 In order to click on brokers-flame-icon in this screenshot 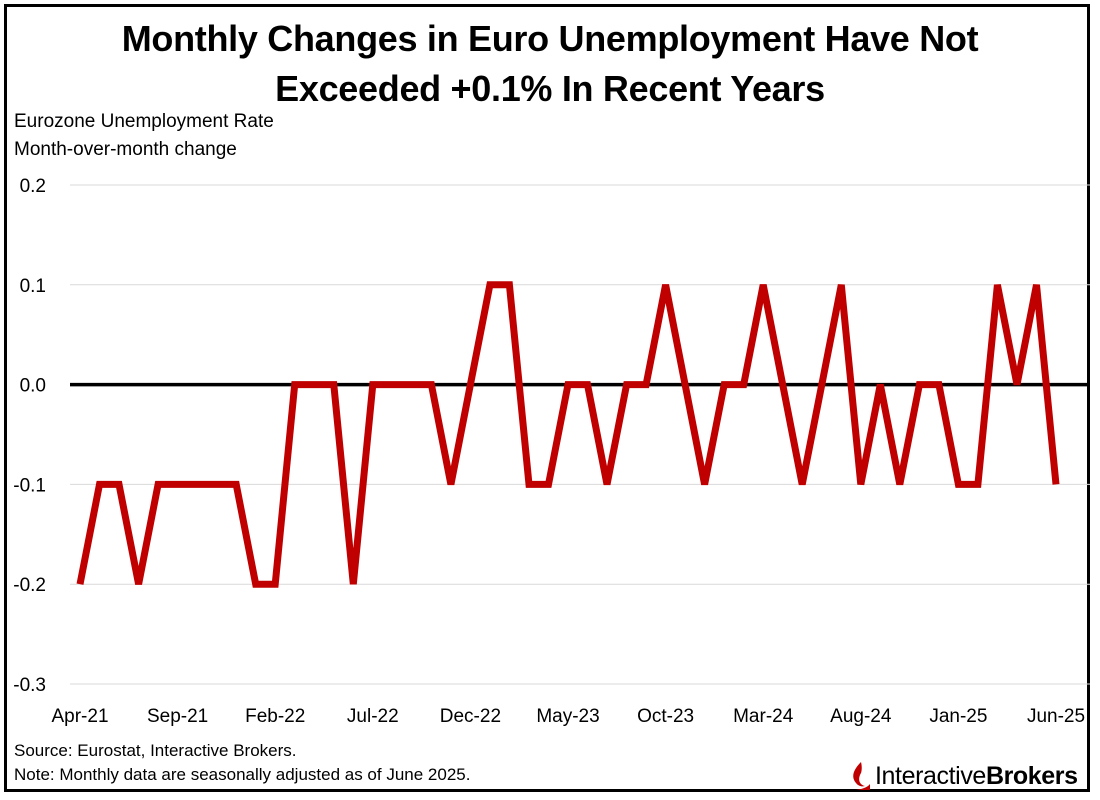, I will do `click(861, 776)`.